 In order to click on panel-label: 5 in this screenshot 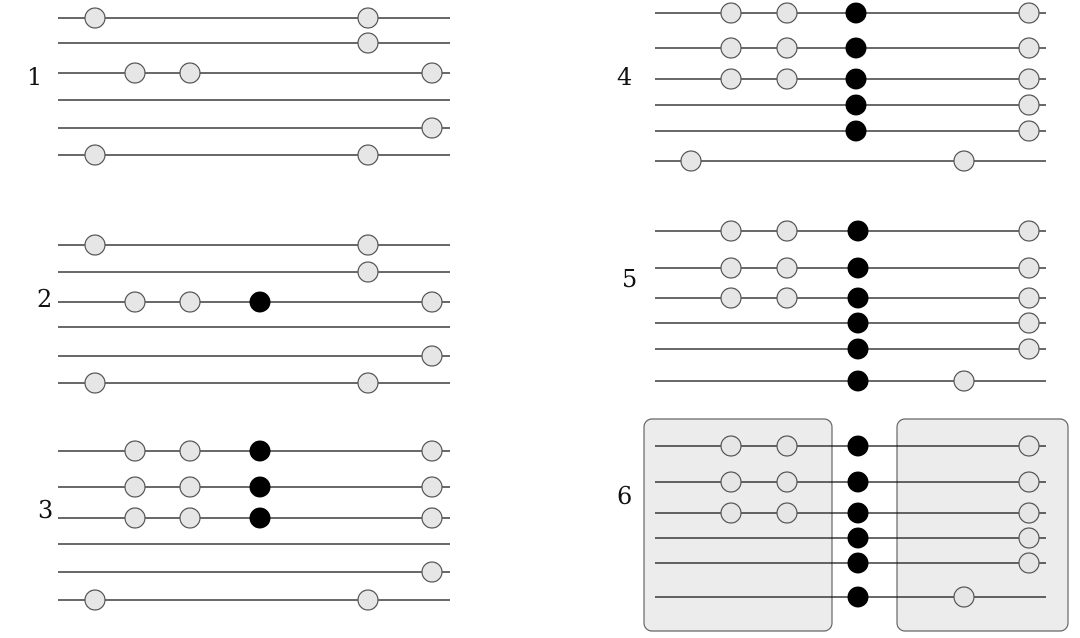, I will do `click(629, 279)`.